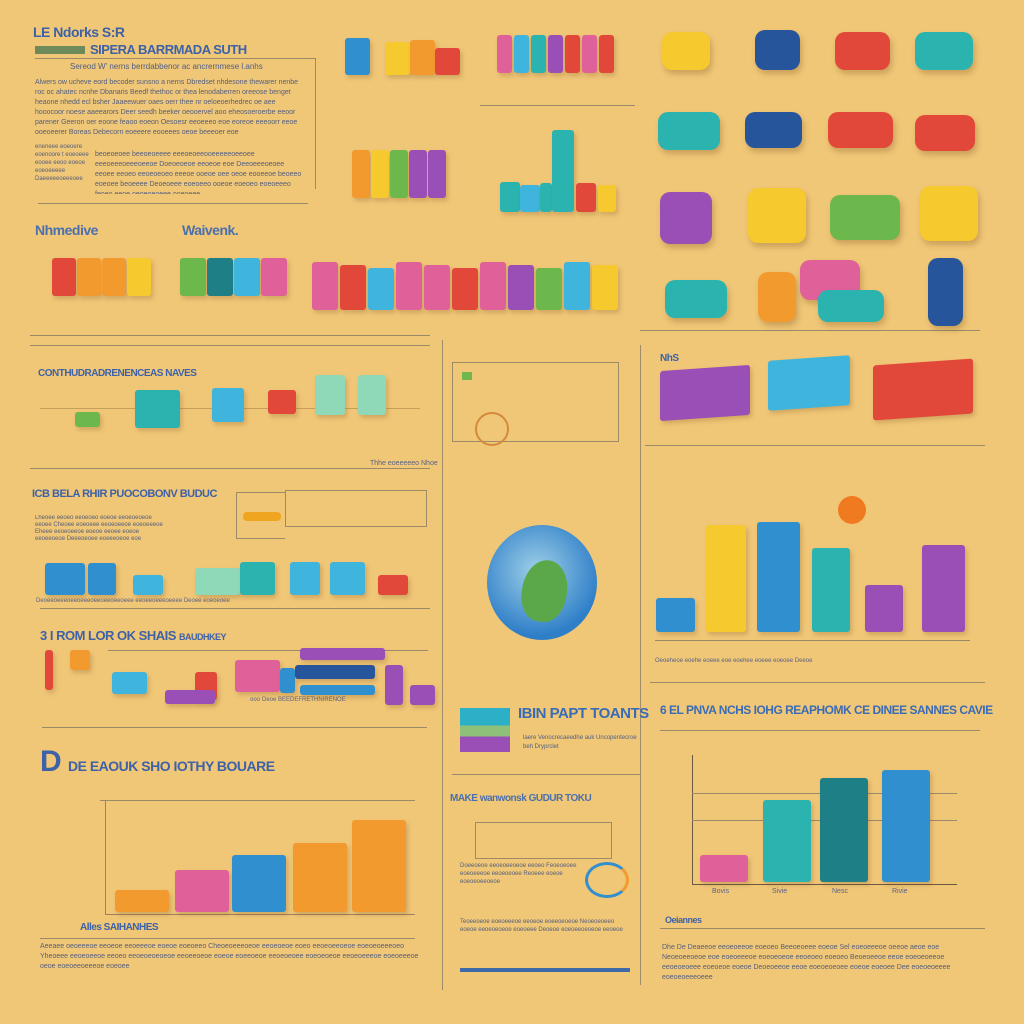 The width and height of the screenshot is (1024, 1024). Describe the element at coordinates (105, 857) in the screenshot. I see `y-axis` at that location.